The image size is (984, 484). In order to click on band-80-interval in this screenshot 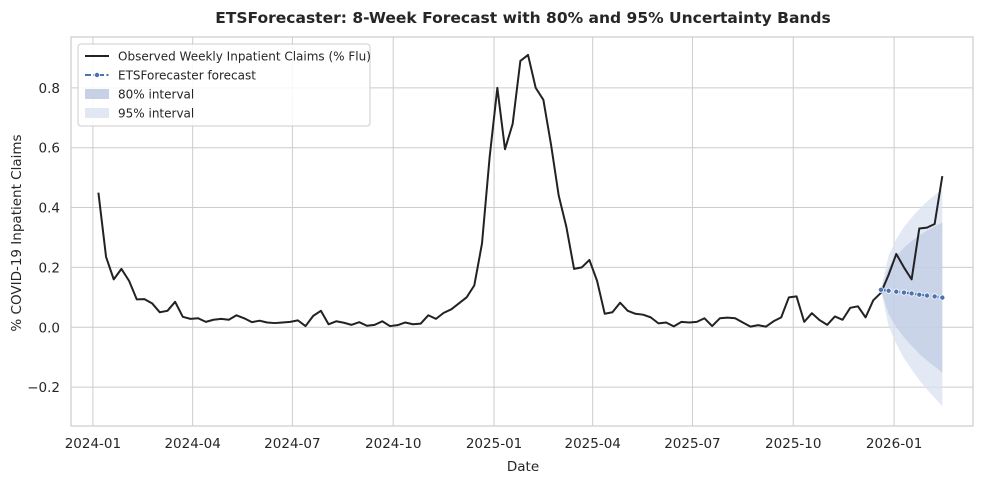, I will do `click(911, 297)`.